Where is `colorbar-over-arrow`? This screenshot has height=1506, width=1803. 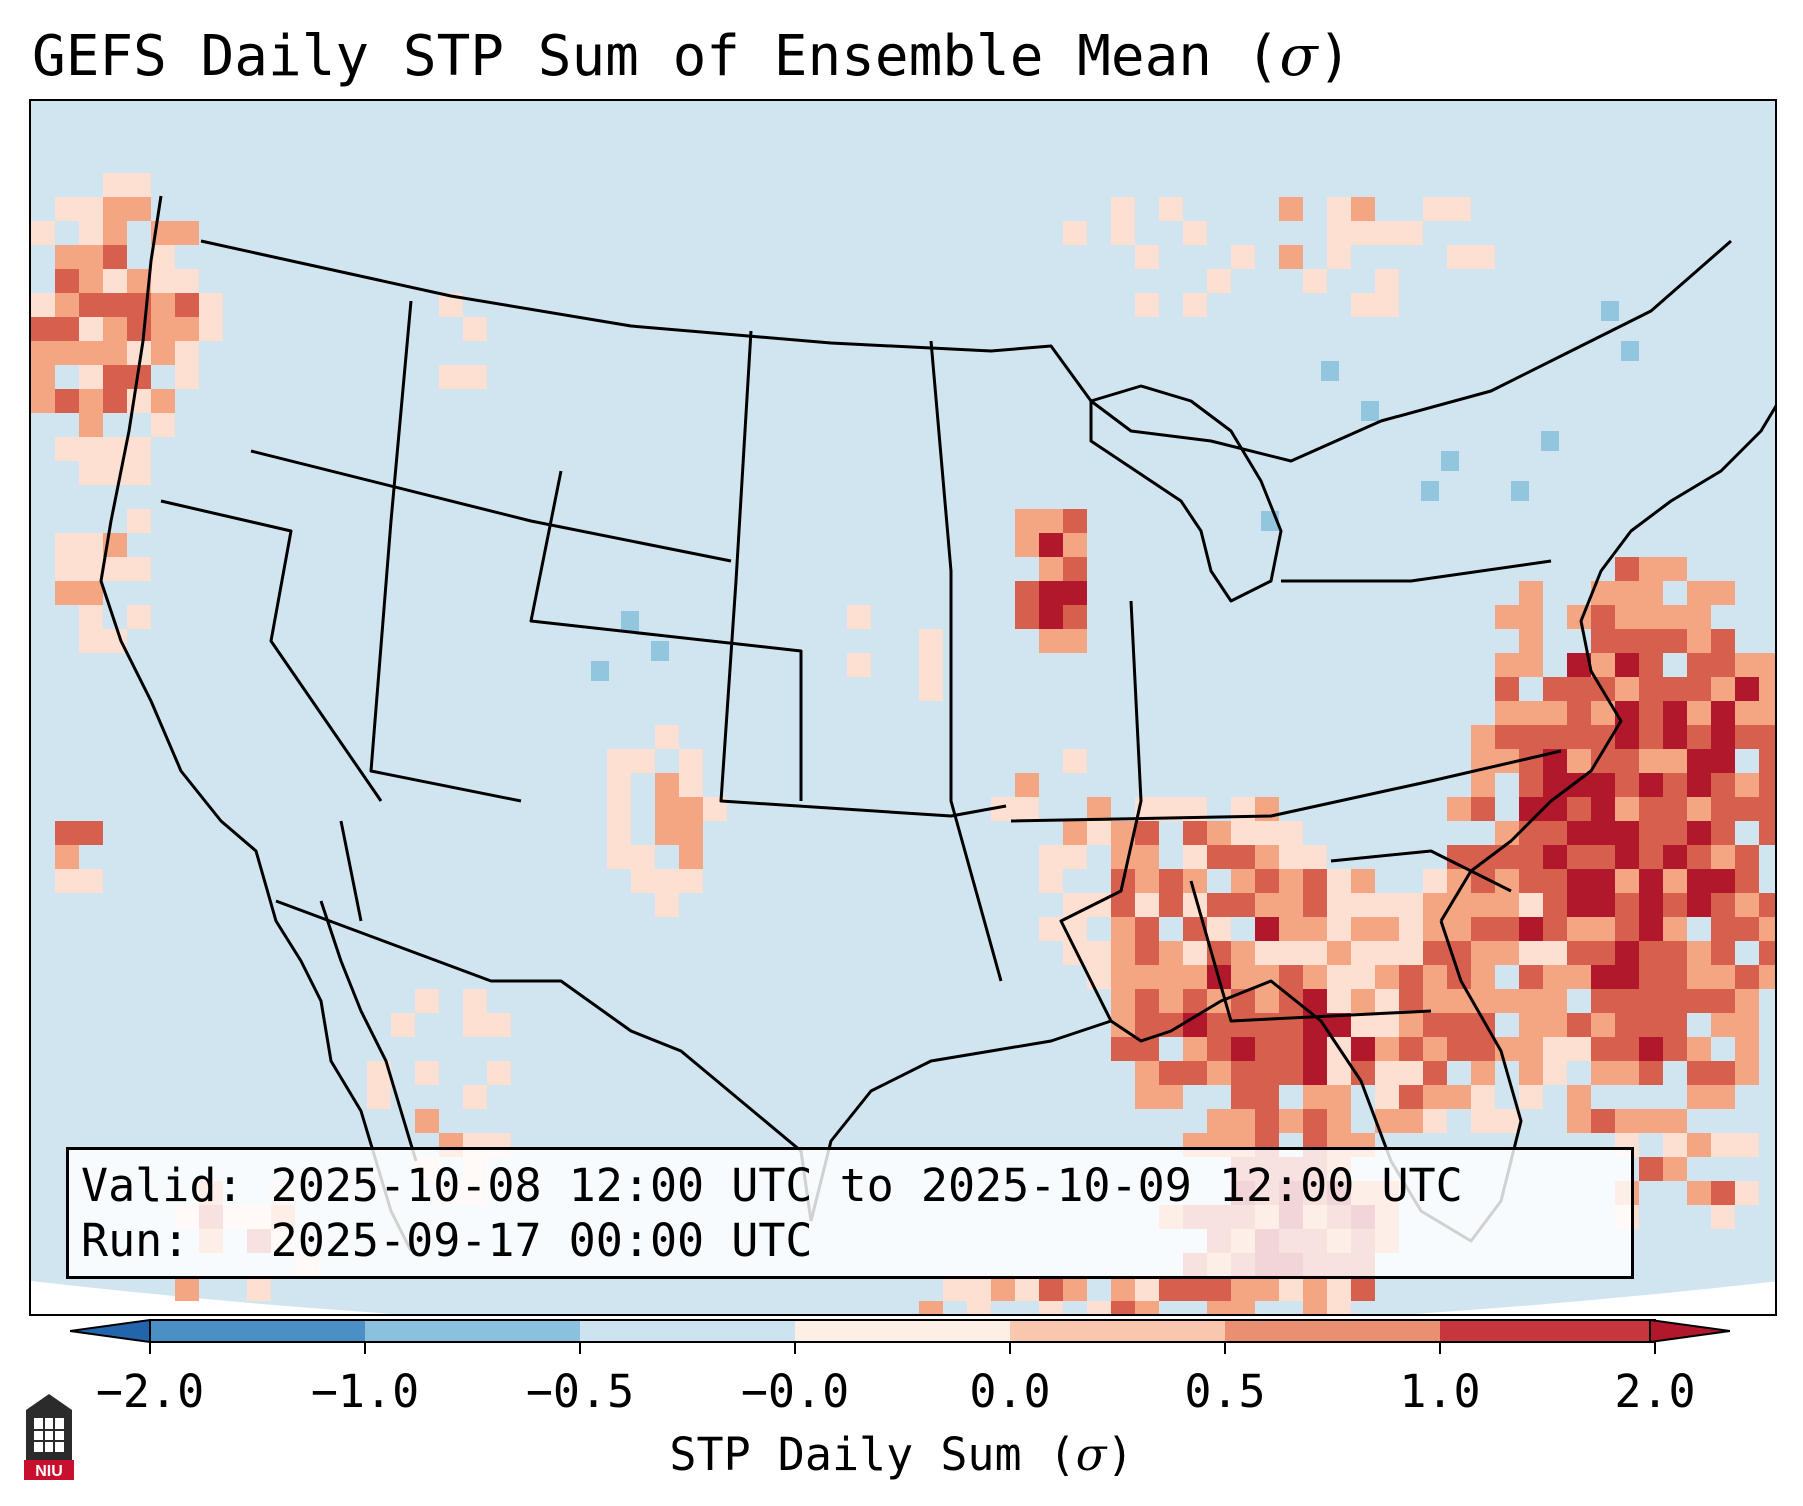
colorbar-over-arrow is located at coordinates (1689, 1331).